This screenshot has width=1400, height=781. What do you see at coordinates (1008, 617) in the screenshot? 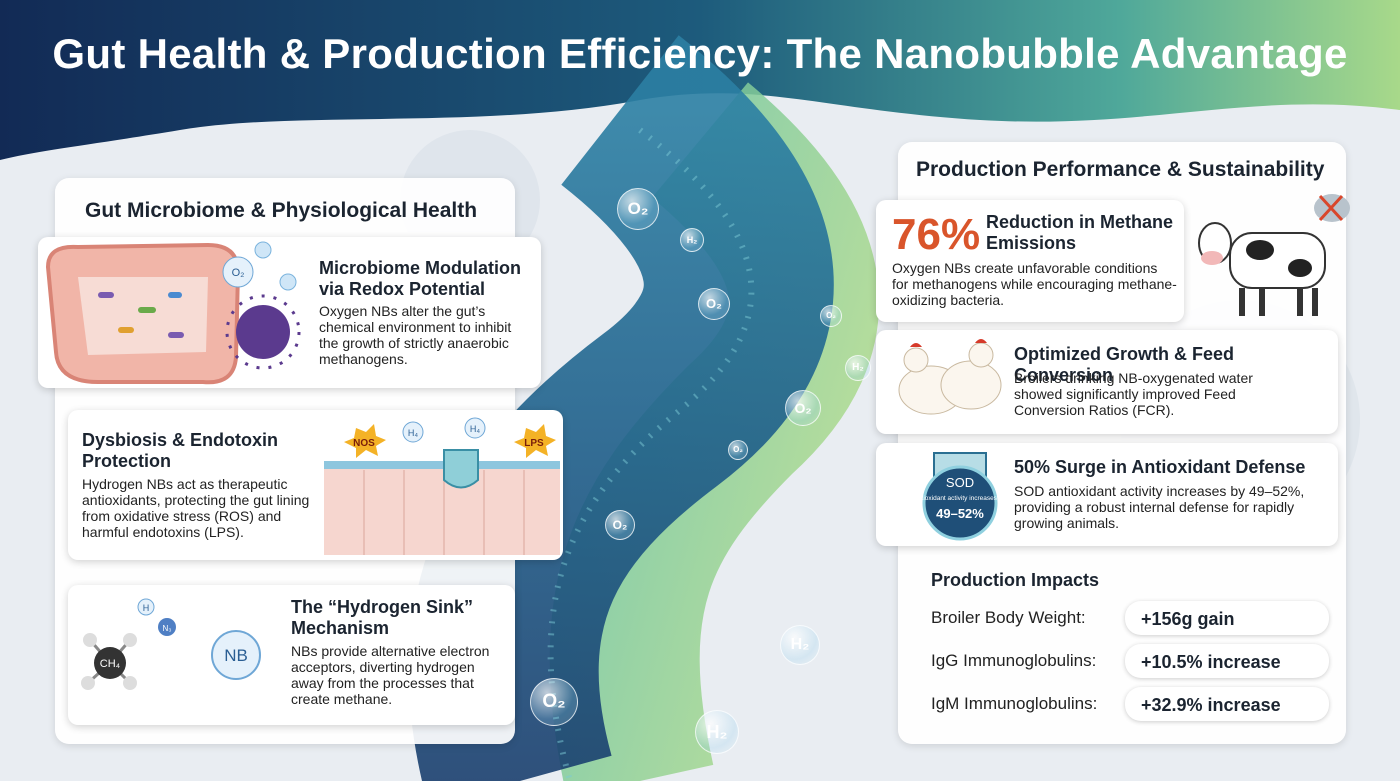
I see `impact-label: Broiler Body Weight:` at bounding box center [1008, 617].